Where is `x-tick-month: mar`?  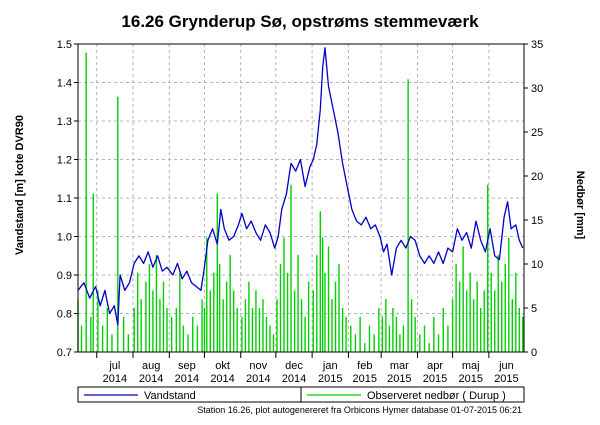 x-tick-month: mar is located at coordinates (399, 366).